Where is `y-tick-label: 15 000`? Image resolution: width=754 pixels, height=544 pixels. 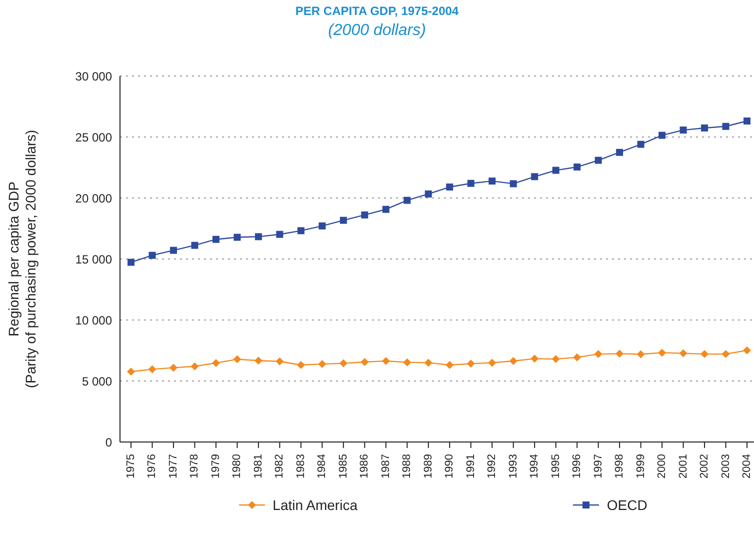 y-tick-label: 15 000 is located at coordinates (93, 259).